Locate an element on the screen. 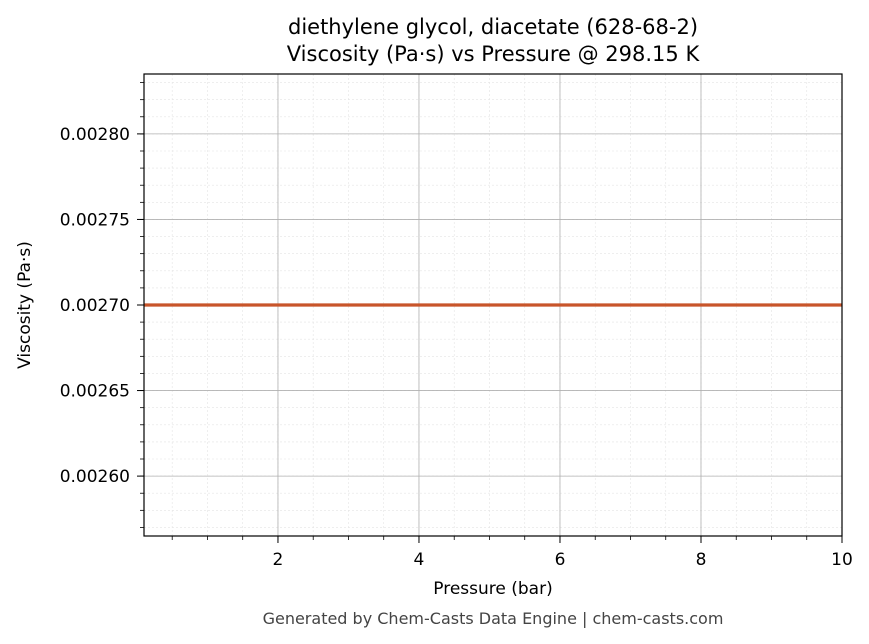  x-tick-label: 8 is located at coordinates (701, 560).